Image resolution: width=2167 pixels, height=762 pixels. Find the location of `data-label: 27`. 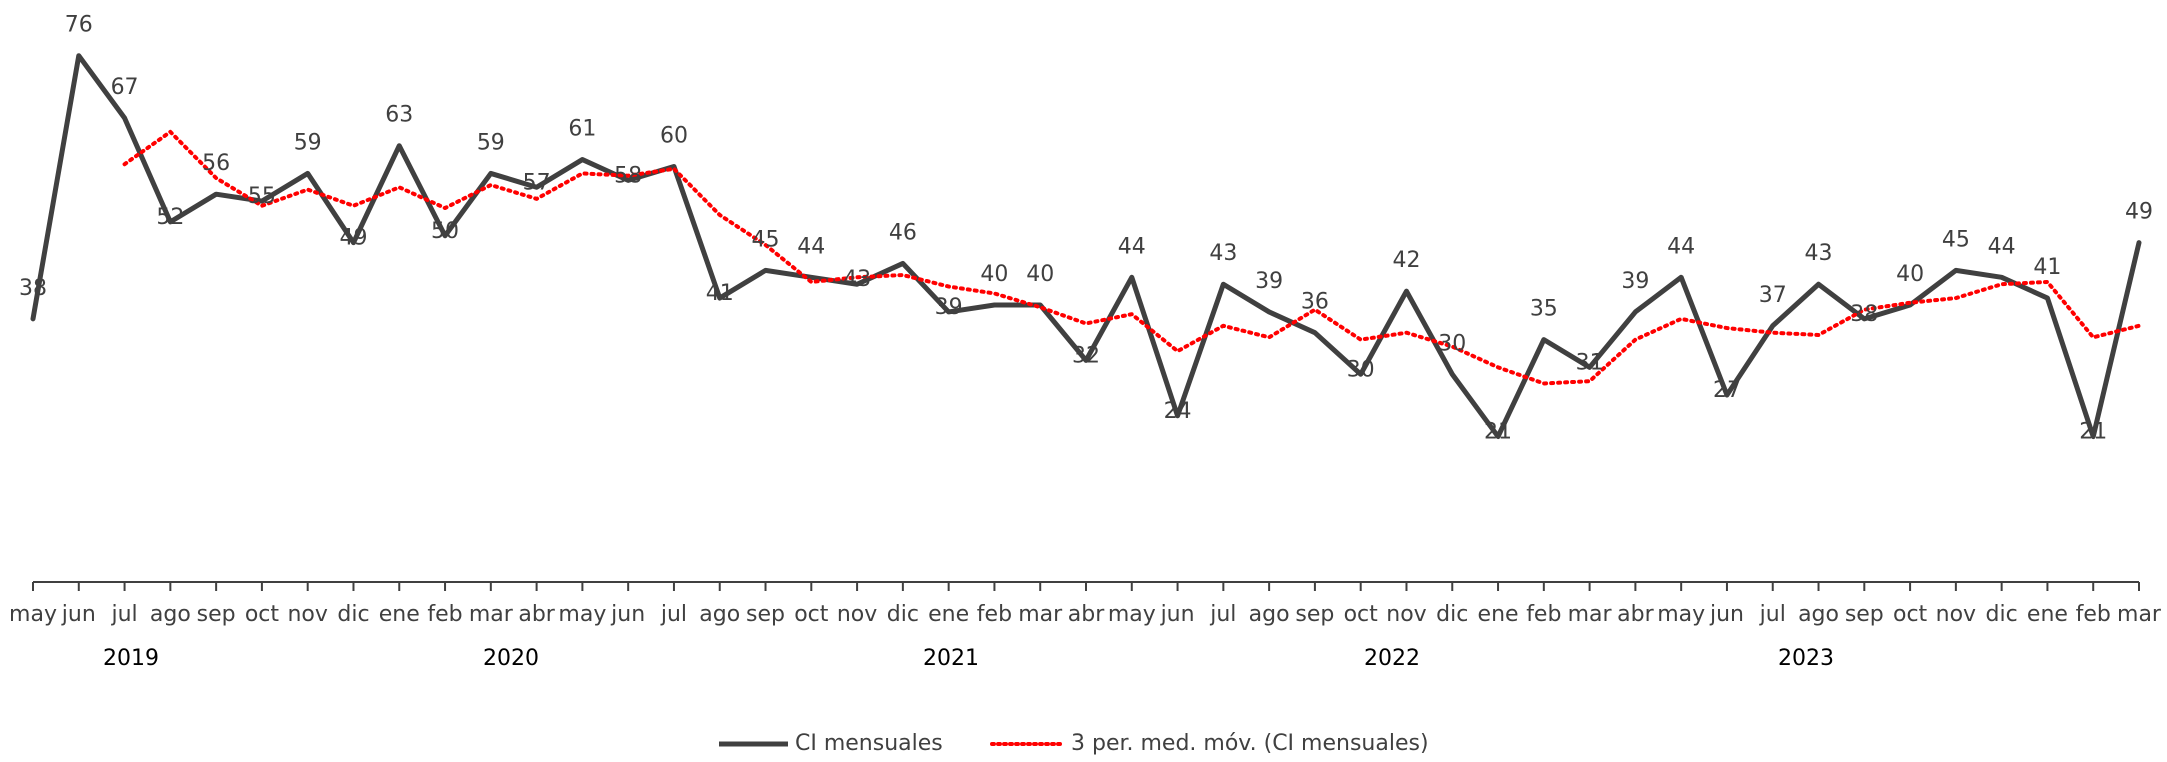

data-label: 27 is located at coordinates (1727, 390).